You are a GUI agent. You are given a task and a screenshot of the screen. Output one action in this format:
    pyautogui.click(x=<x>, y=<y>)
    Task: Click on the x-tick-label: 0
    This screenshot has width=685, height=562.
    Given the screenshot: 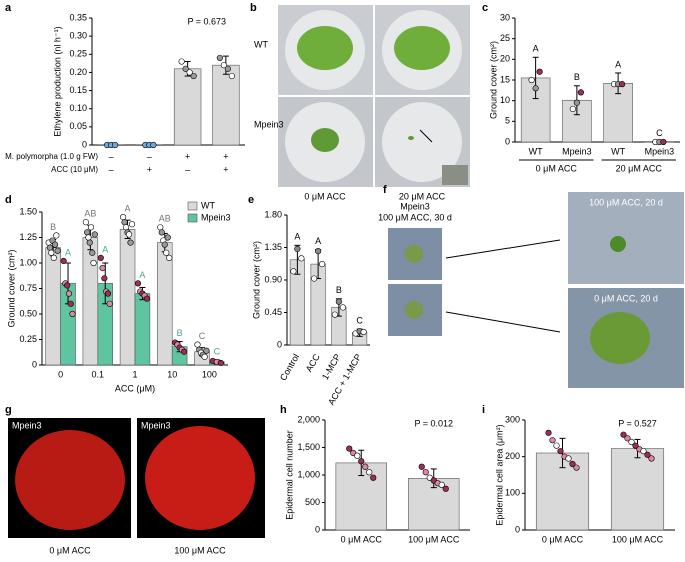 What is the action you would take?
    pyautogui.click(x=60, y=374)
    